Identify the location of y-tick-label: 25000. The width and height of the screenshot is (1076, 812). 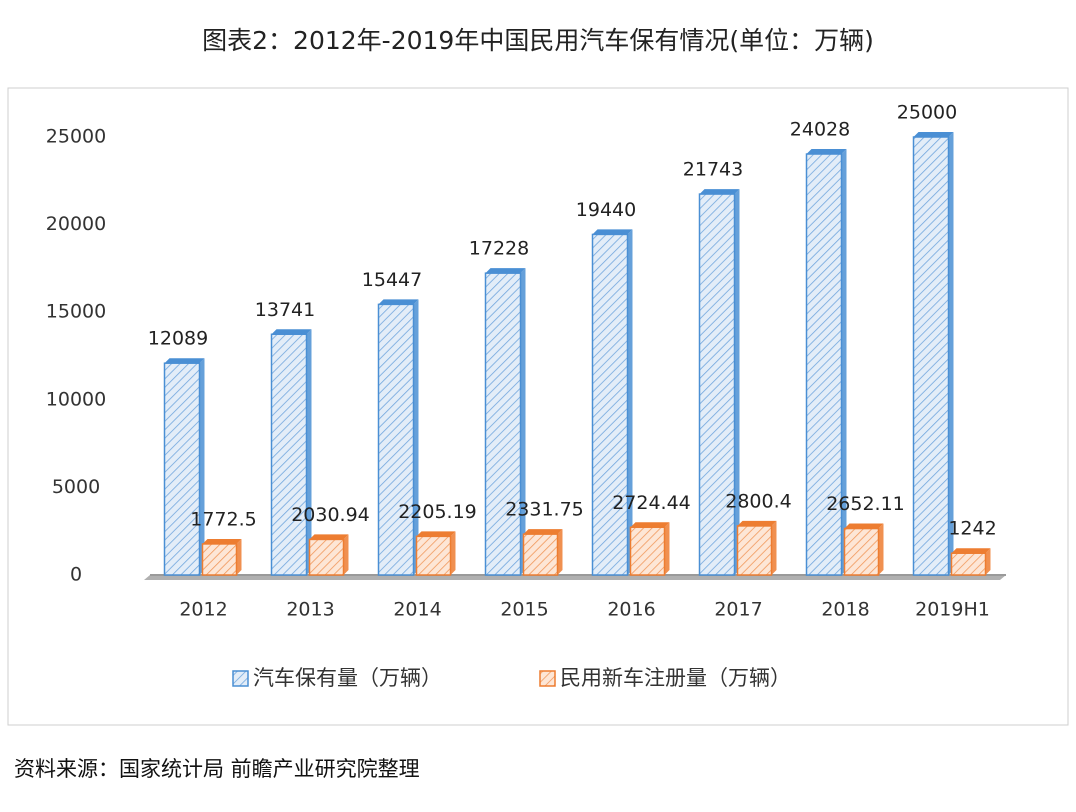
(76, 137).